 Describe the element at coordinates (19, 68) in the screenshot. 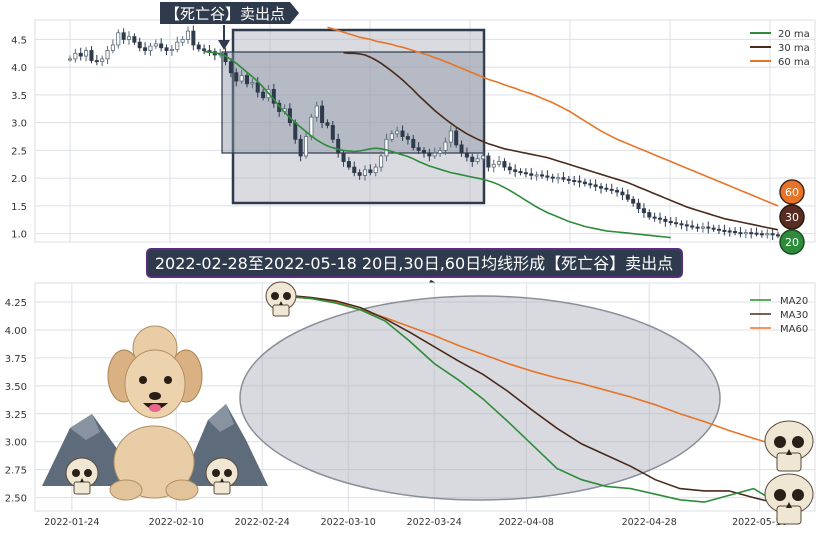

I see `top-y-tick-label: 4.0` at that location.